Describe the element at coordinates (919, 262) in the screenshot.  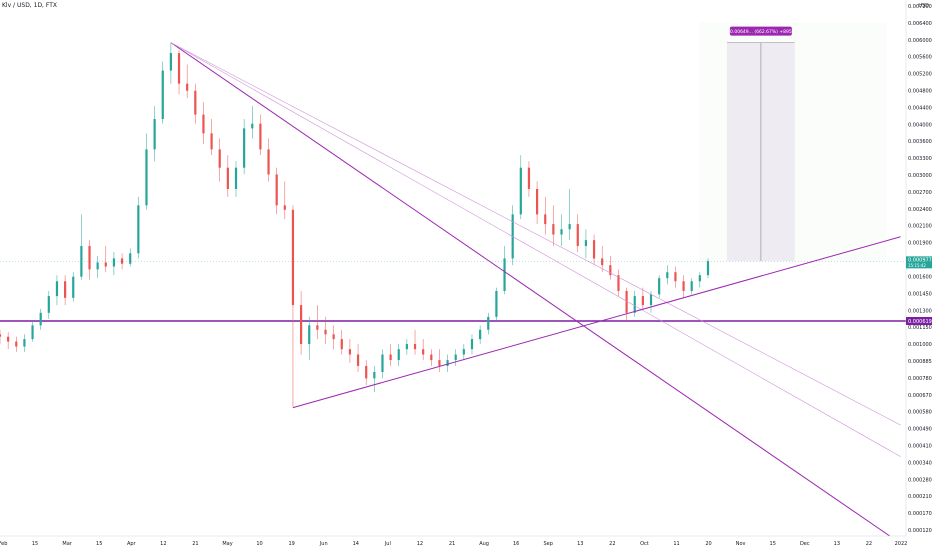
I see `last-price-label-bg` at that location.